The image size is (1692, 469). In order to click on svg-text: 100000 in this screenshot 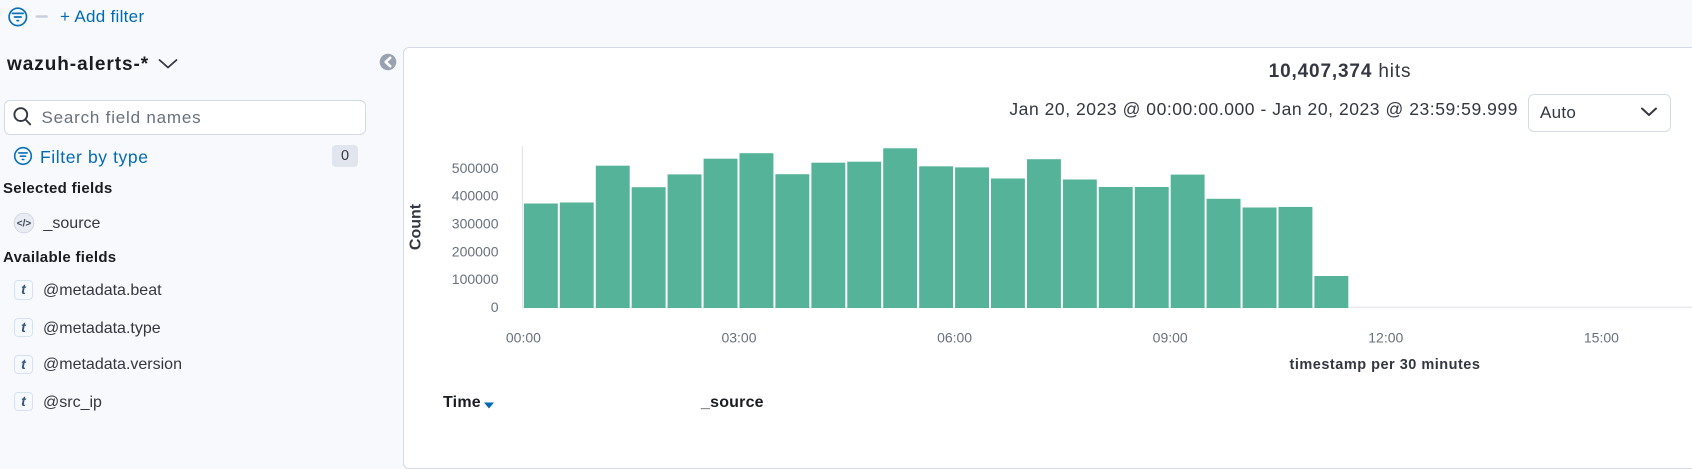, I will do `click(475, 279)`.